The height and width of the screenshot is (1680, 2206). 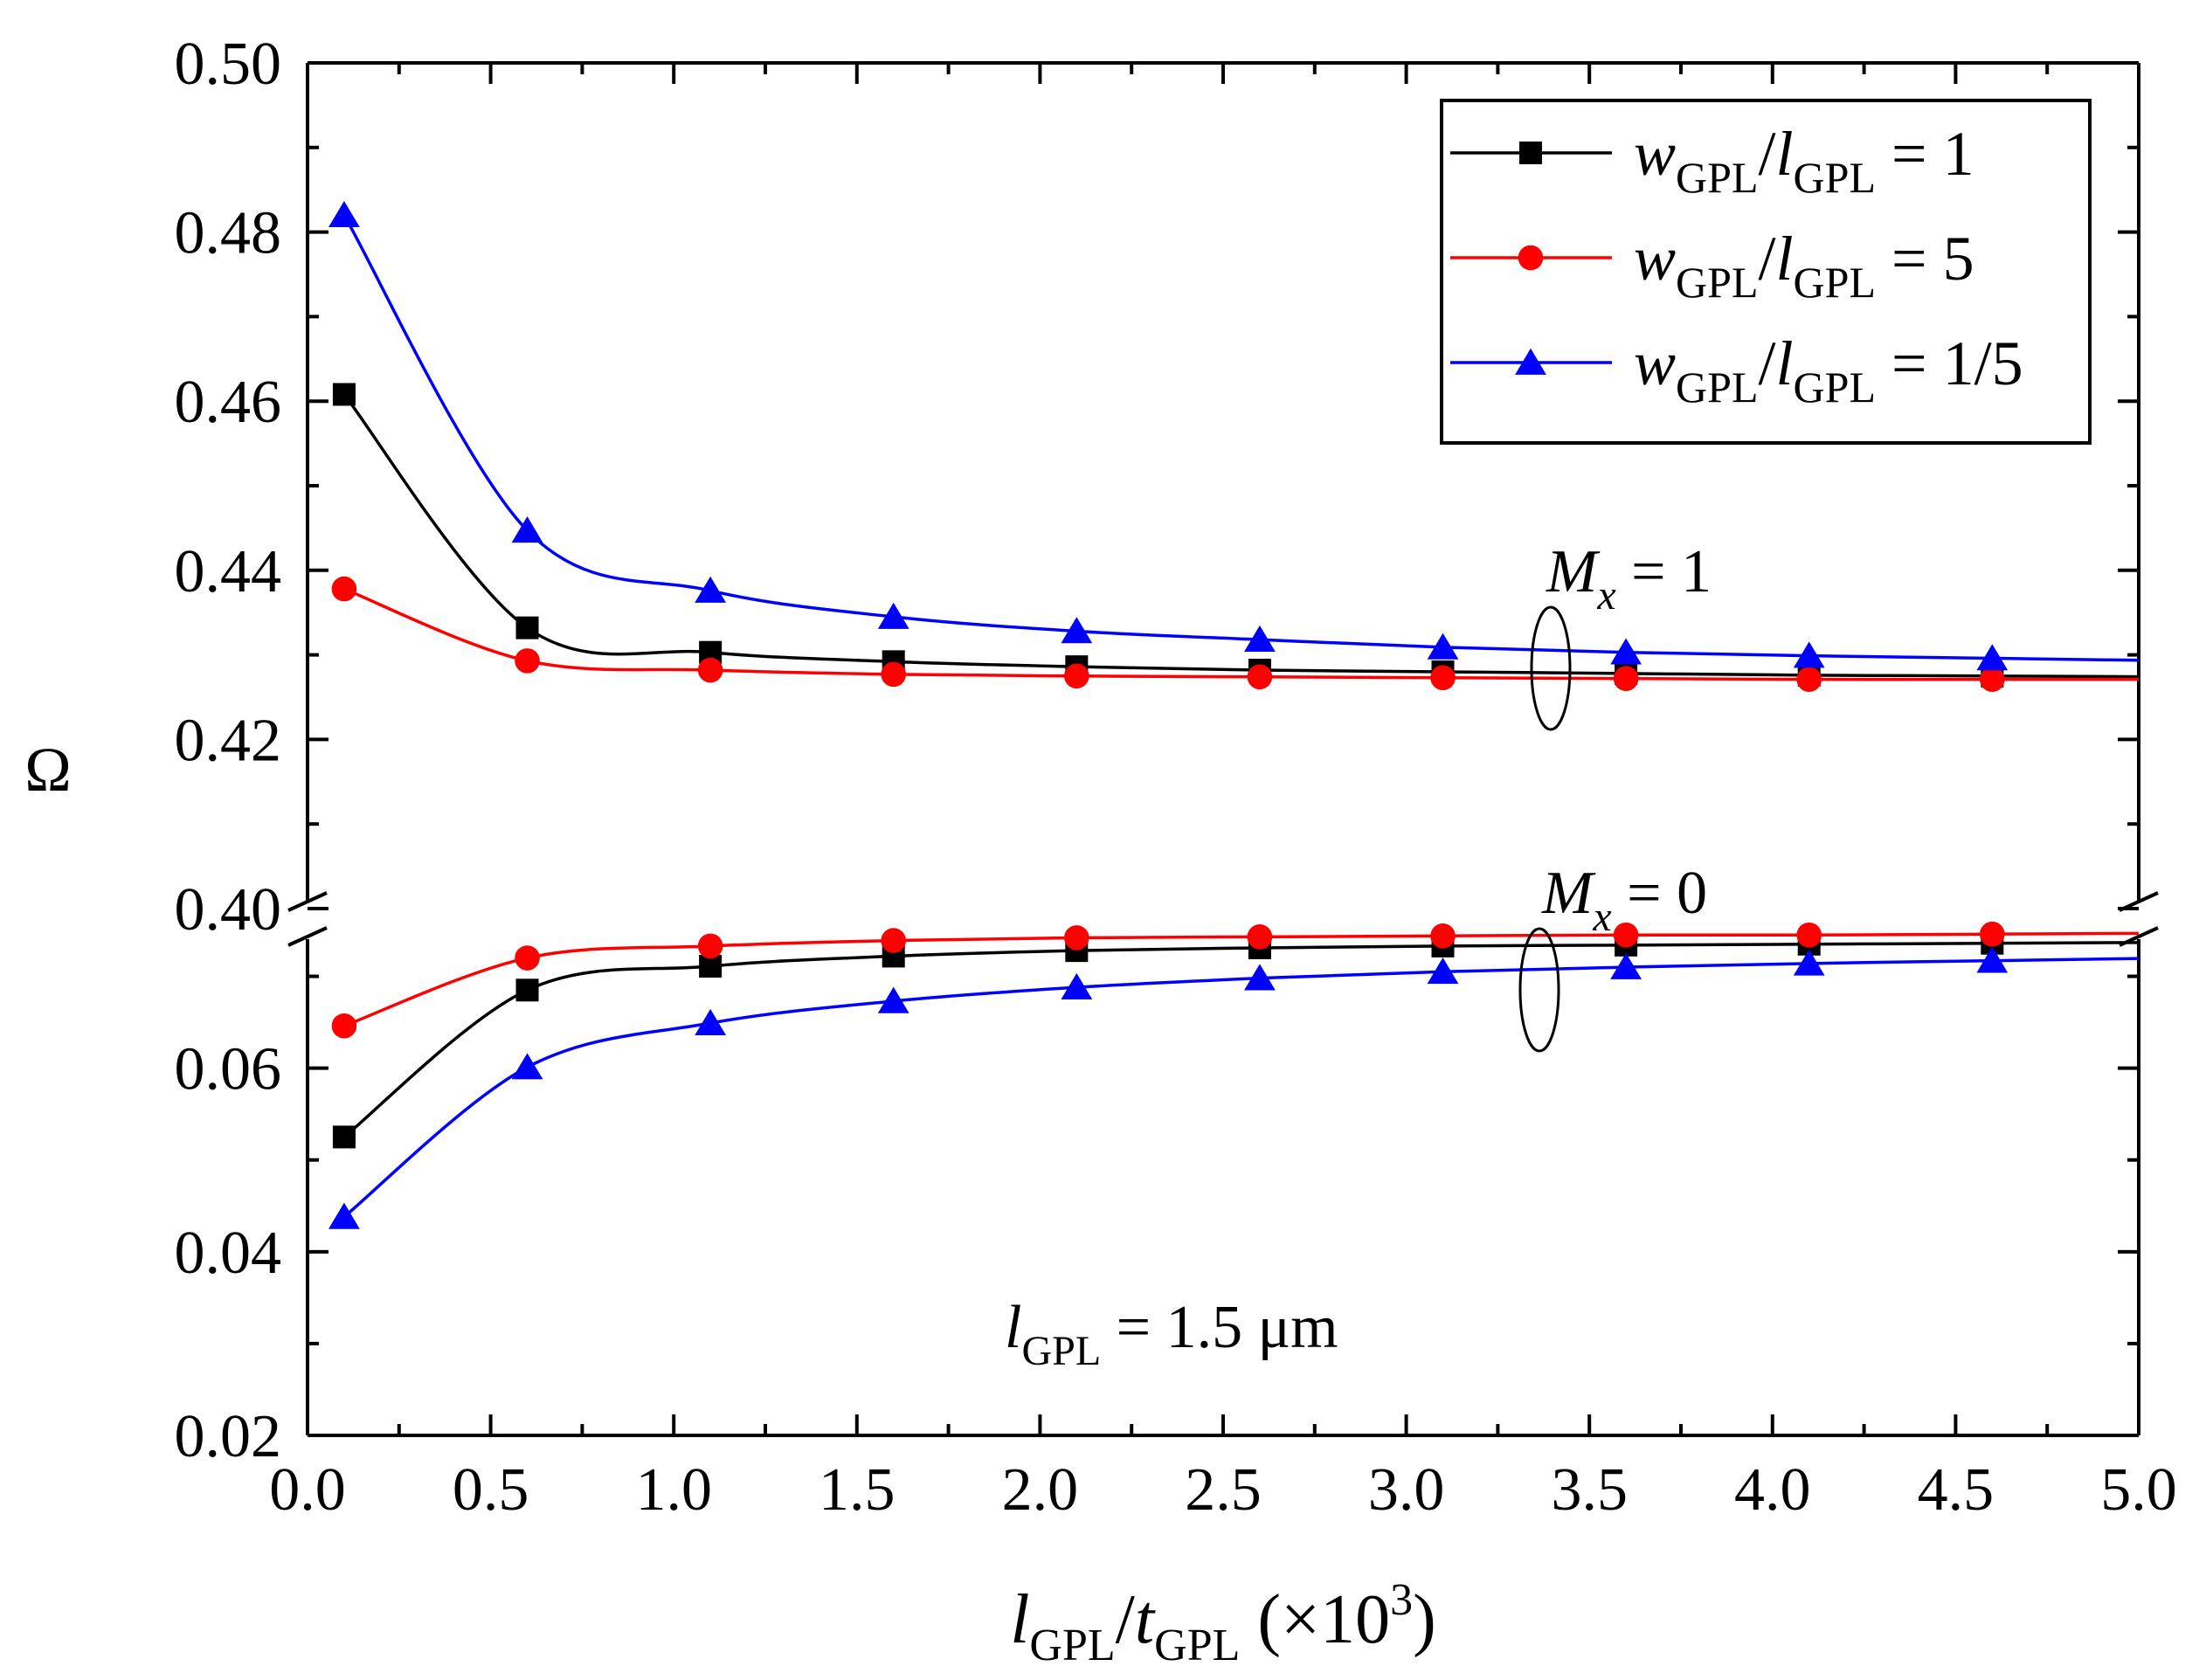 What do you see at coordinates (1224, 1490) in the screenshot?
I see `x-tick-label: 2.5` at bounding box center [1224, 1490].